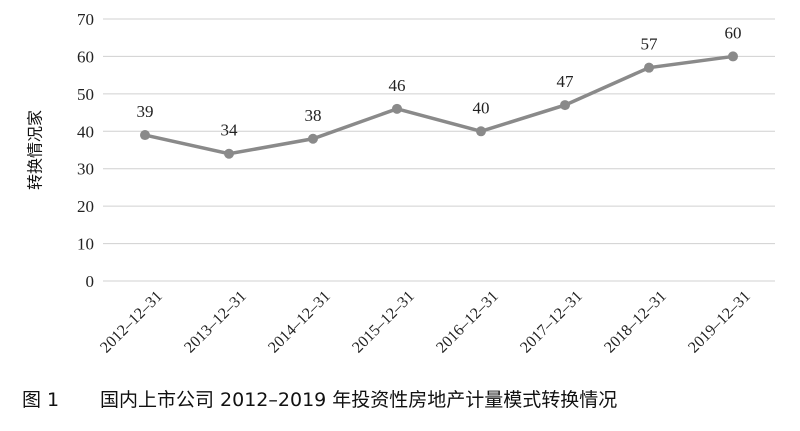 This screenshot has height=431, width=800. What do you see at coordinates (85, 206) in the screenshot?
I see `y-tick-label: 20` at bounding box center [85, 206].